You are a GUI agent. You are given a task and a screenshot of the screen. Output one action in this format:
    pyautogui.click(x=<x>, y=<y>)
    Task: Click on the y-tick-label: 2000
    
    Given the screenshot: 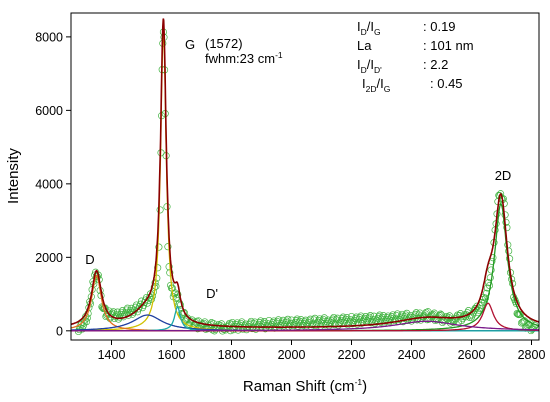 What is the action you would take?
    pyautogui.click(x=49, y=258)
    